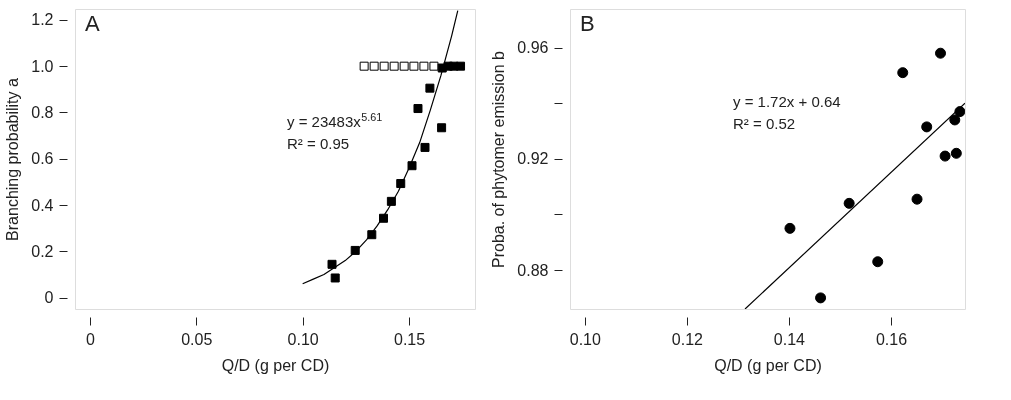 This screenshot has width=1011, height=400. What do you see at coordinates (787, 101) in the screenshot?
I see `annotation: y = 1.72x + 0.64` at bounding box center [787, 101].